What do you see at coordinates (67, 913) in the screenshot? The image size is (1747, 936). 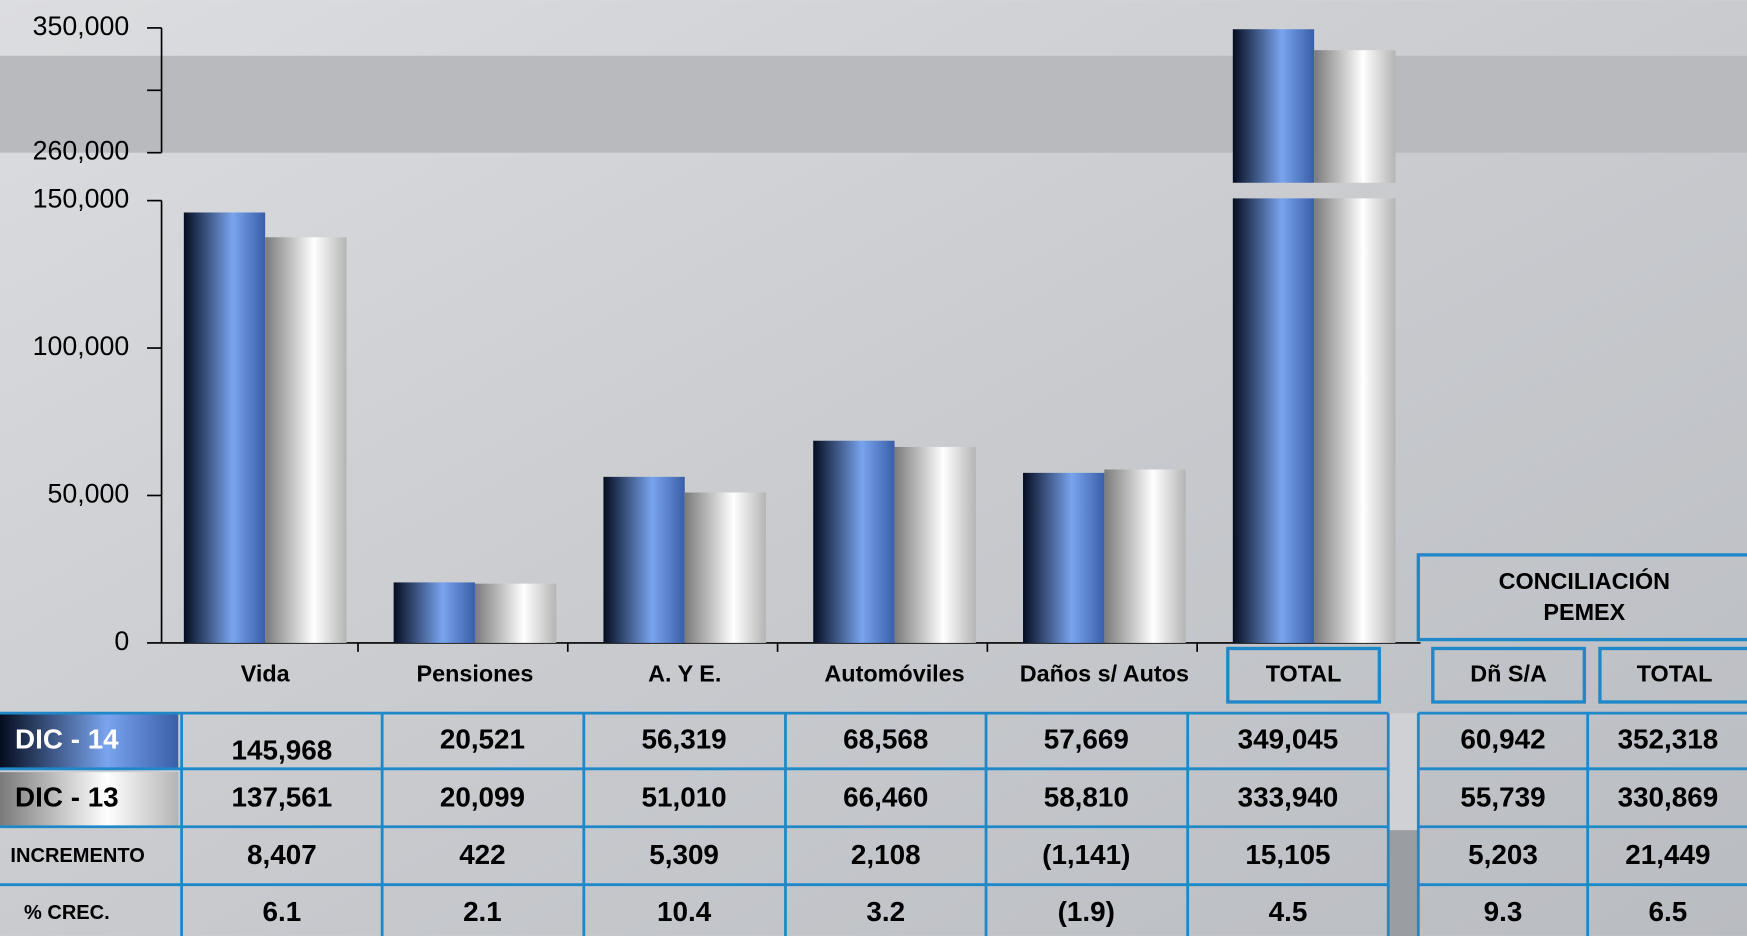 I see `row-label: % CREC.` at bounding box center [67, 913].